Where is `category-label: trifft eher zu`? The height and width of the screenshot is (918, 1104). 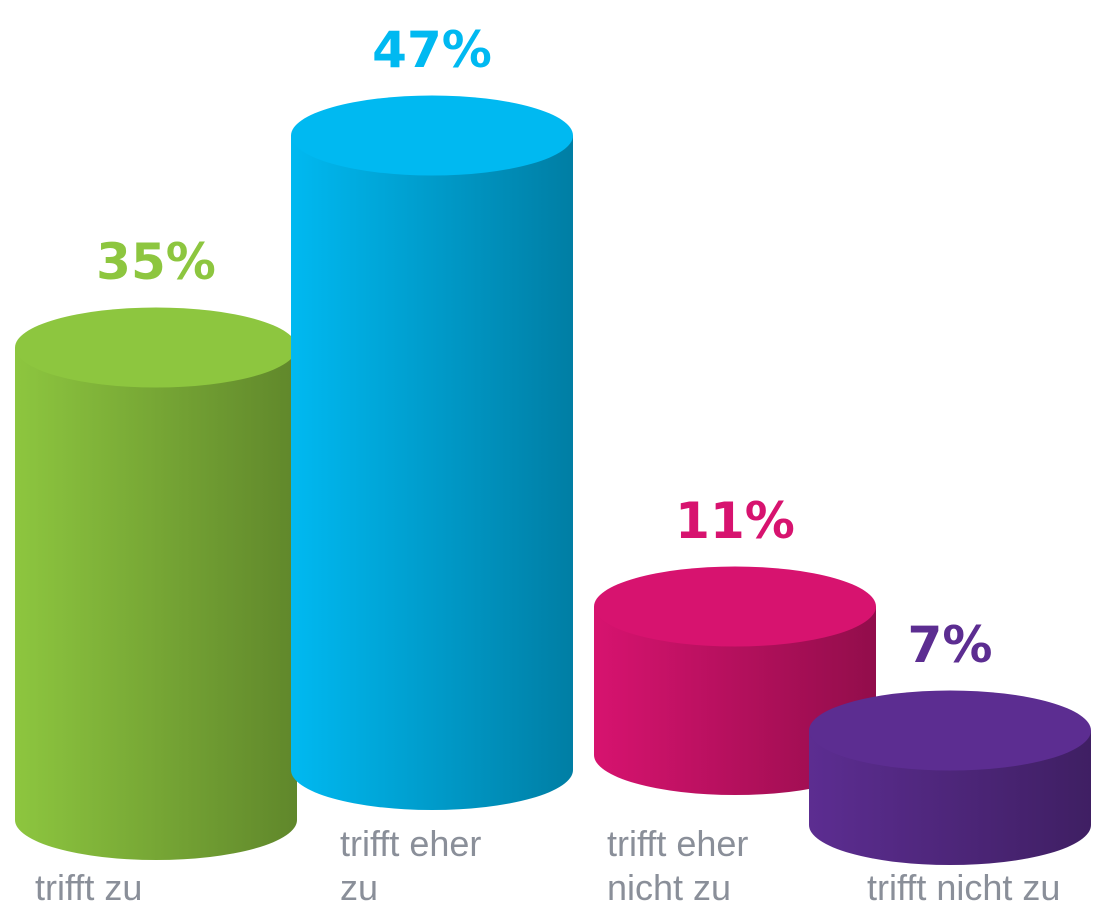
category-label: trifft eher zu is located at coordinates (411, 865).